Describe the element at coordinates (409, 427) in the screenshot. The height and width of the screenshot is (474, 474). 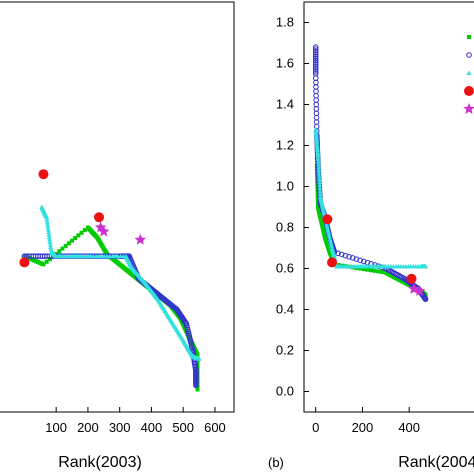
I see `x-tick-label: 400` at that location.